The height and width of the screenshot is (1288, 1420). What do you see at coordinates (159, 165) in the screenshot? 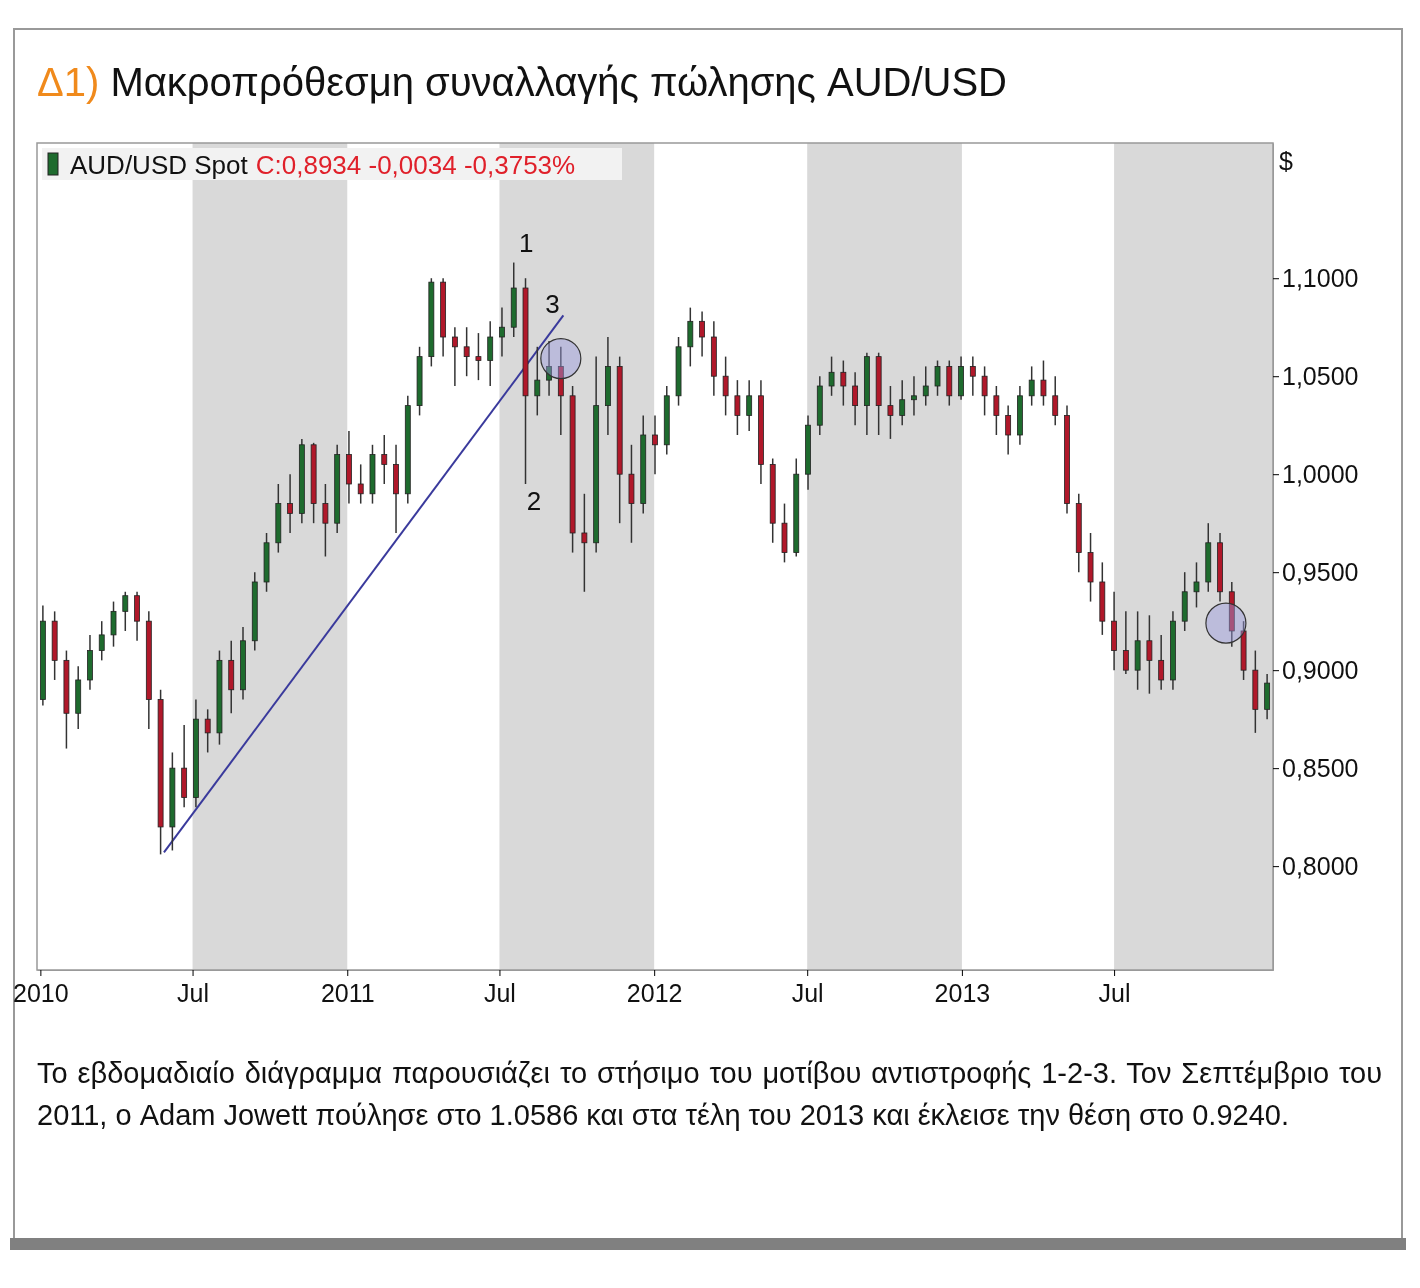
I see `legend-label: AUD/USD Spot` at bounding box center [159, 165].